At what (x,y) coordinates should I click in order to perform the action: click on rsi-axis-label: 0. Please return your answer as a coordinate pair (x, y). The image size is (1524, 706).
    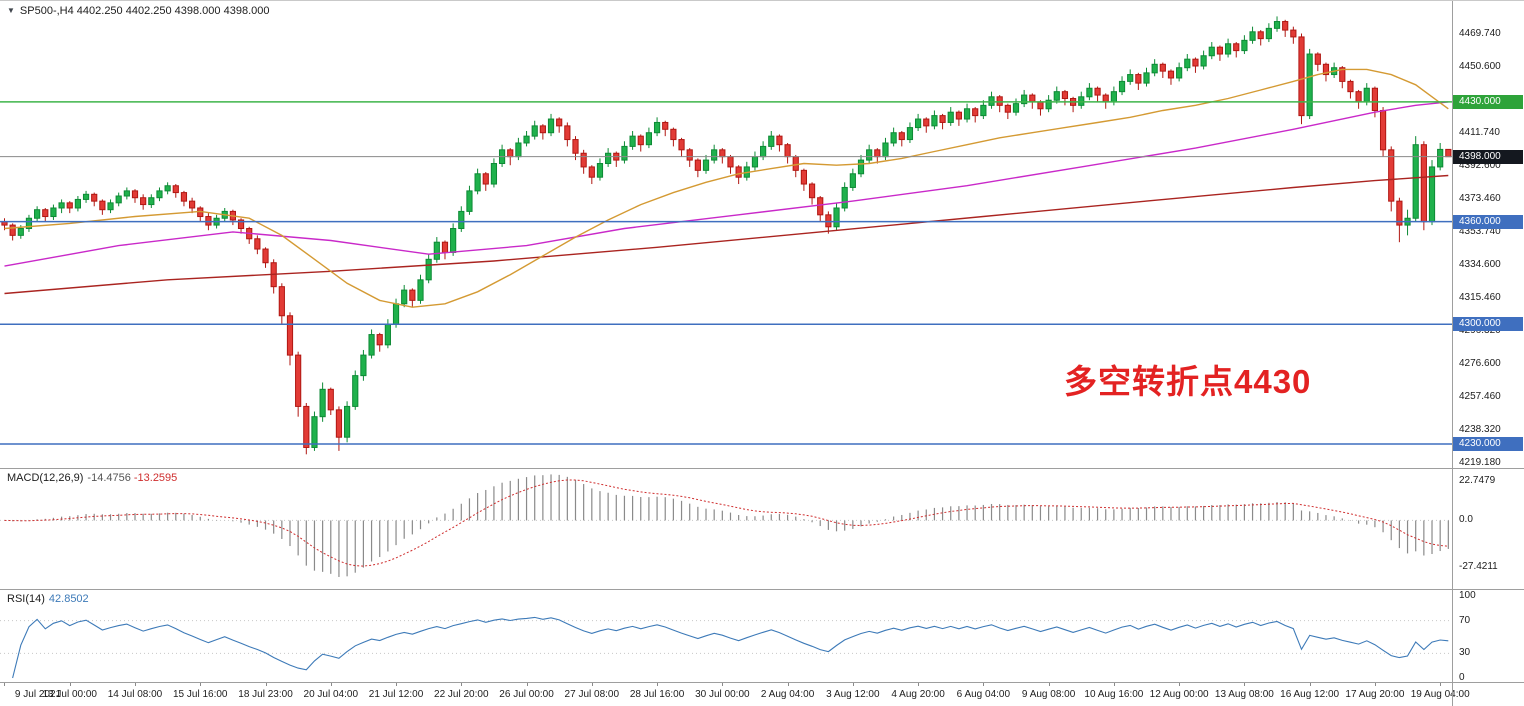
    Looking at the image, I should click on (1462, 677).